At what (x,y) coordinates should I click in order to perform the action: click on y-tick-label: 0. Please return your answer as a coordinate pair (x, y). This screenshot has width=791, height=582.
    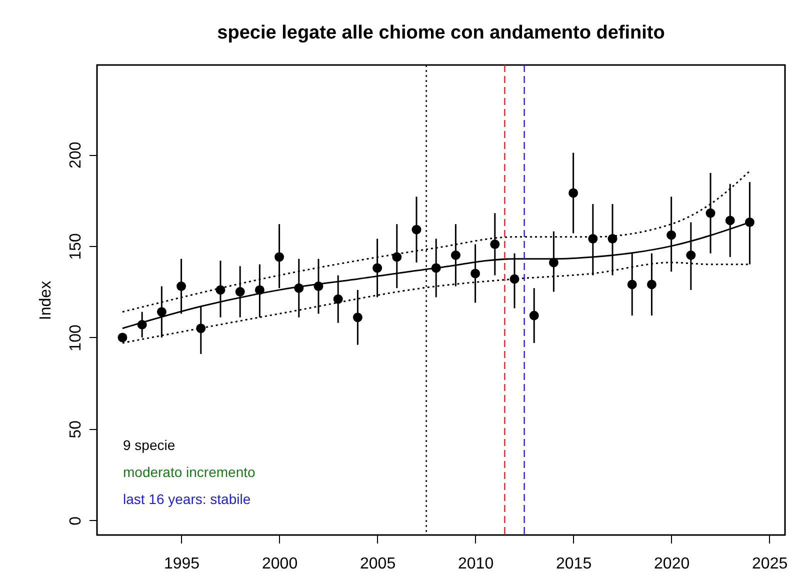
    Looking at the image, I should click on (76, 521).